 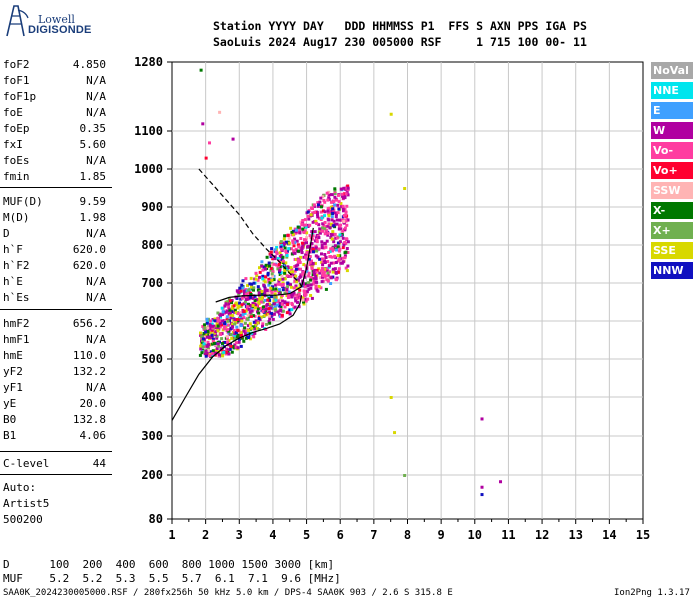 I want to click on param-value: N/A, so click(x=96, y=281).